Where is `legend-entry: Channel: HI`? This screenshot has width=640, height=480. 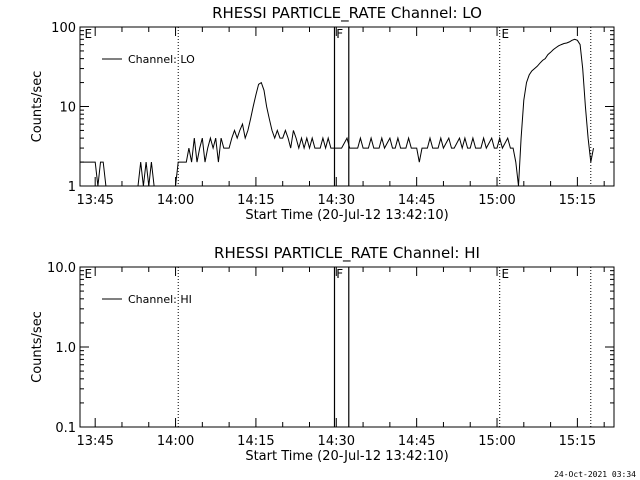 legend-entry: Channel: HI is located at coordinates (160, 299).